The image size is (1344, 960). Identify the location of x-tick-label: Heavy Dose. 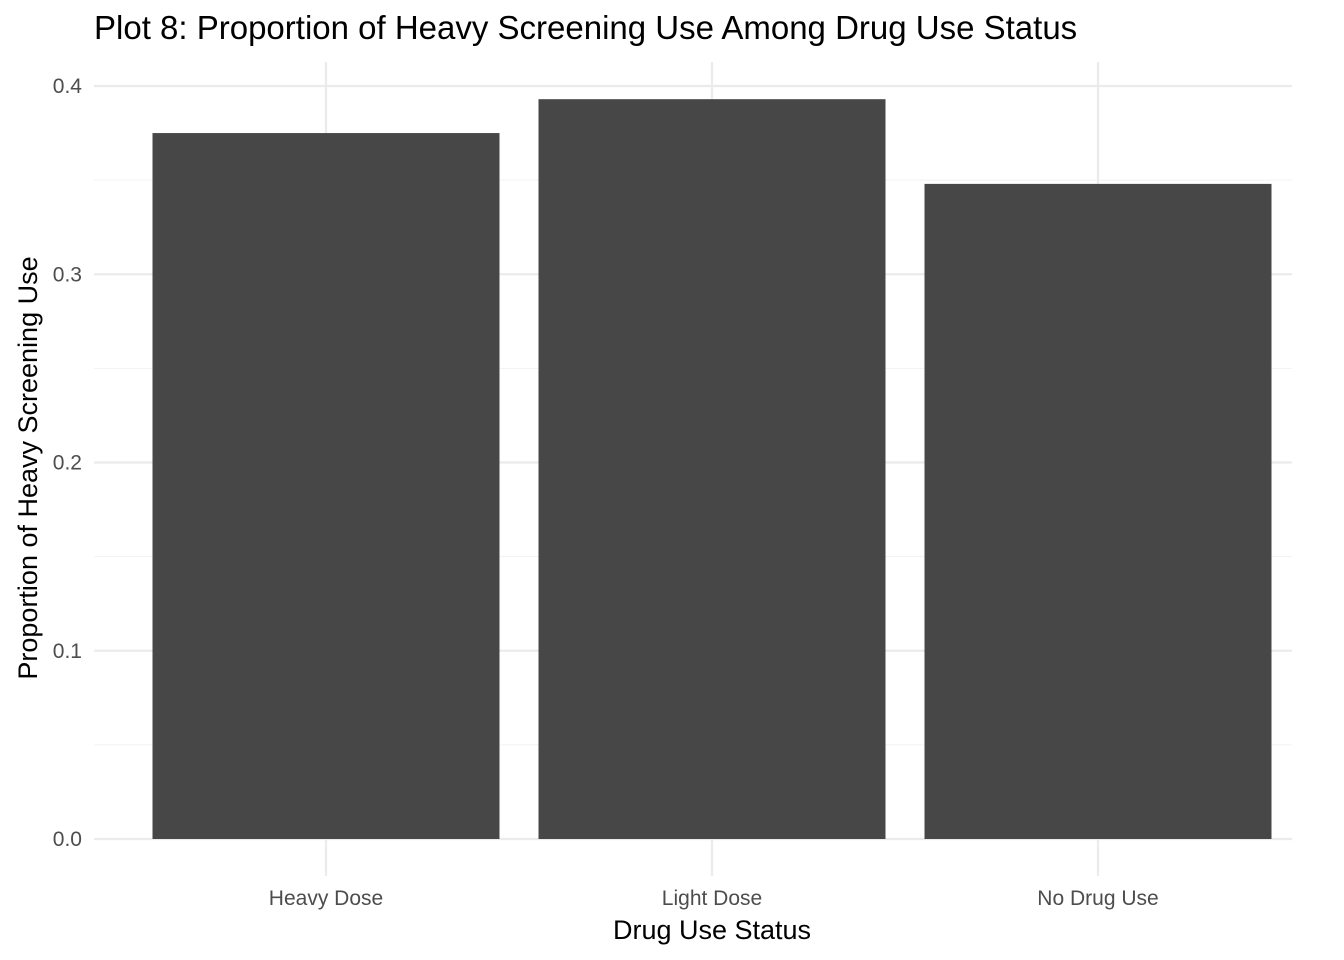
(326, 898).